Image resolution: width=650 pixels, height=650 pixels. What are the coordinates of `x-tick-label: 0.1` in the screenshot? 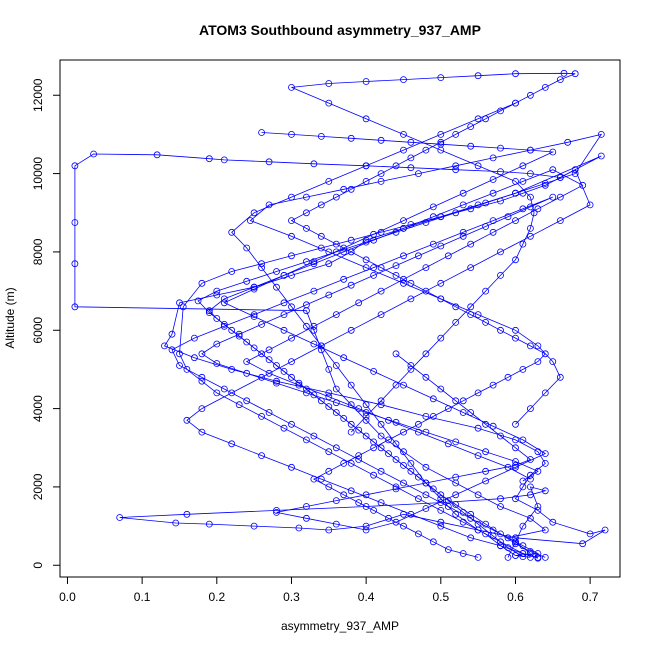 It's located at (142, 597).